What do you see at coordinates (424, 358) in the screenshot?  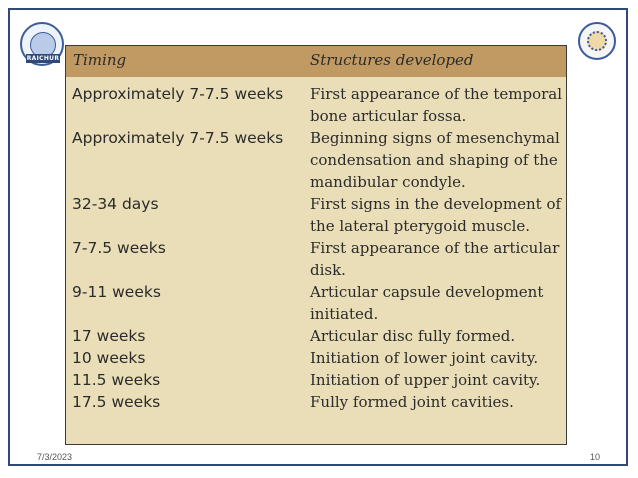 I see `structure-cell: Initiation of lower joint cavity.` at bounding box center [424, 358].